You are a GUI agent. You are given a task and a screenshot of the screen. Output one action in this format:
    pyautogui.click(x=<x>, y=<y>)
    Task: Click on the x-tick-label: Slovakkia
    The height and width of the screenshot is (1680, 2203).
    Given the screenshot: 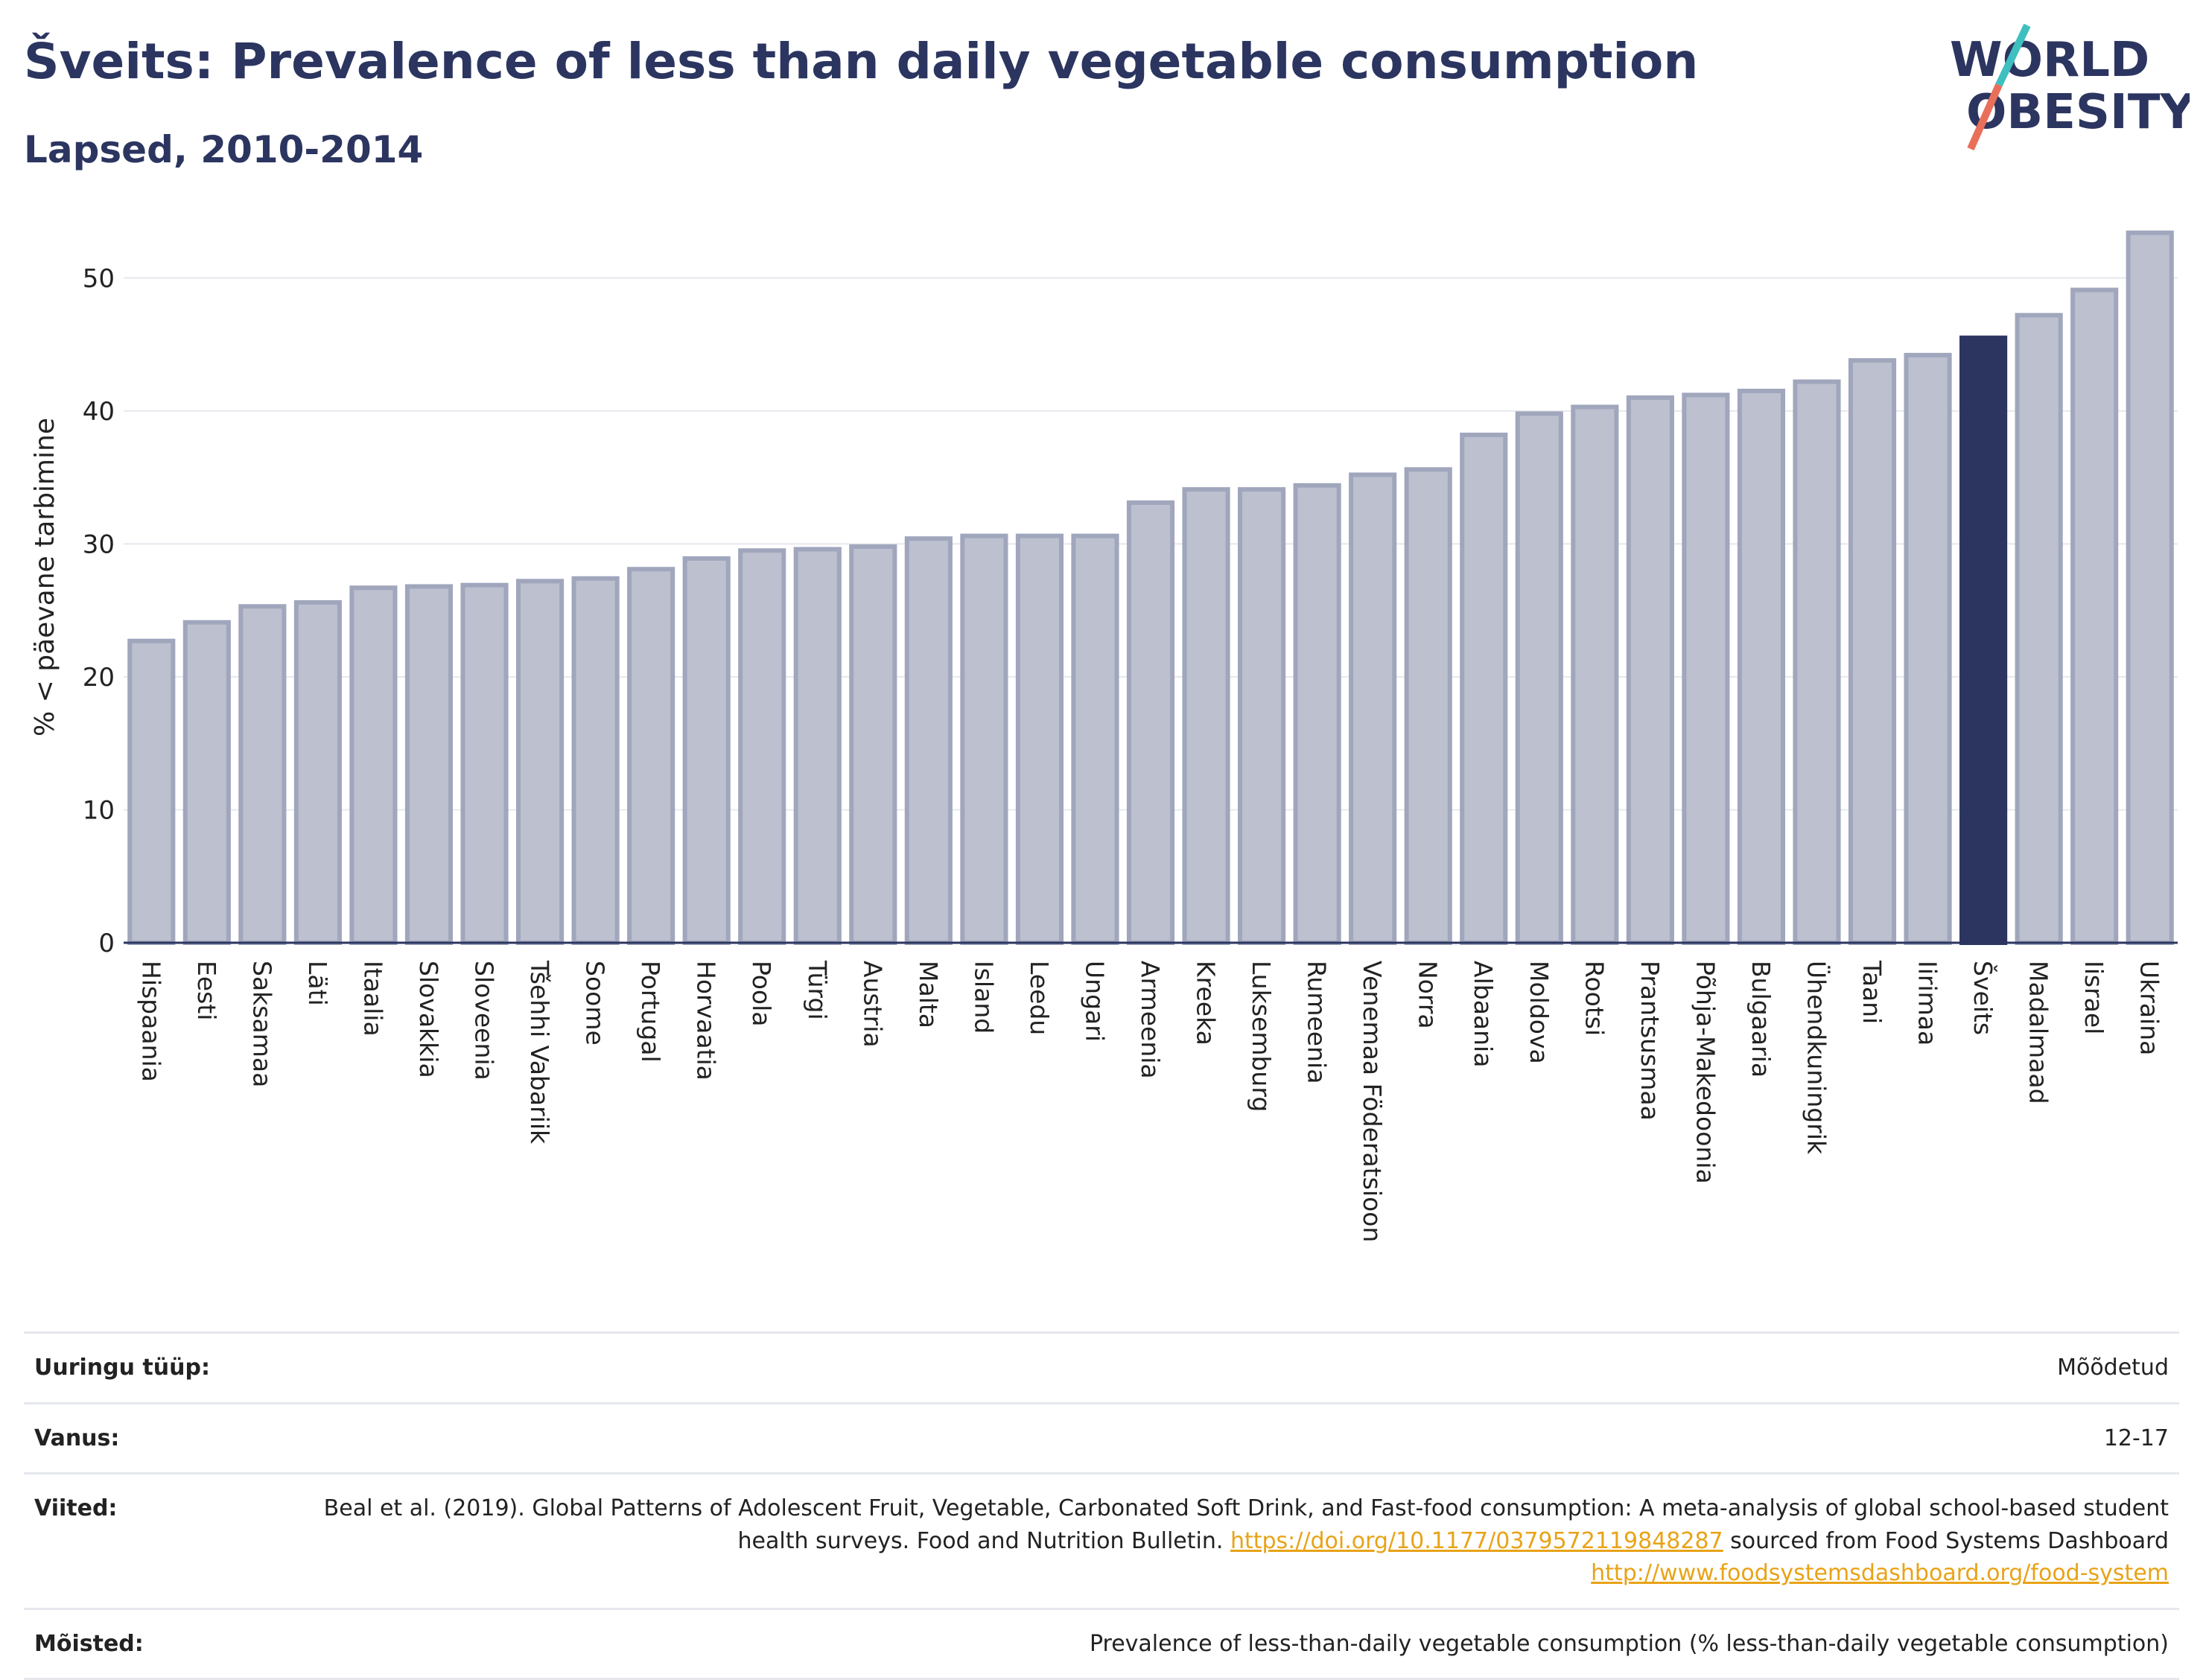 What is the action you would take?
    pyautogui.click(x=428, y=1019)
    